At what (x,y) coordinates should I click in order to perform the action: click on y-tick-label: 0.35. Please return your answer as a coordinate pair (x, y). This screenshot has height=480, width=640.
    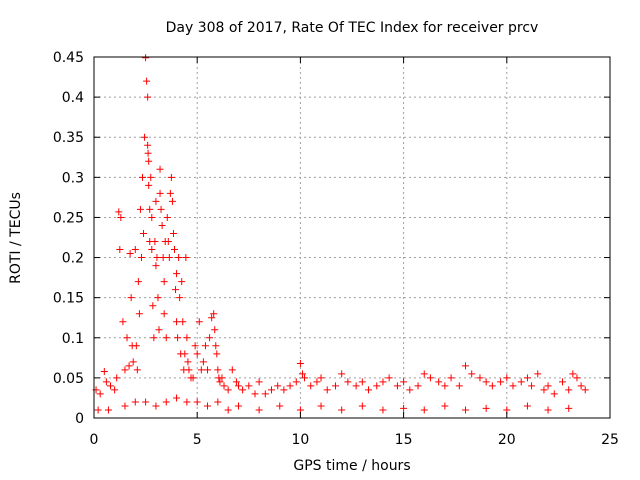
    Looking at the image, I should click on (68, 138).